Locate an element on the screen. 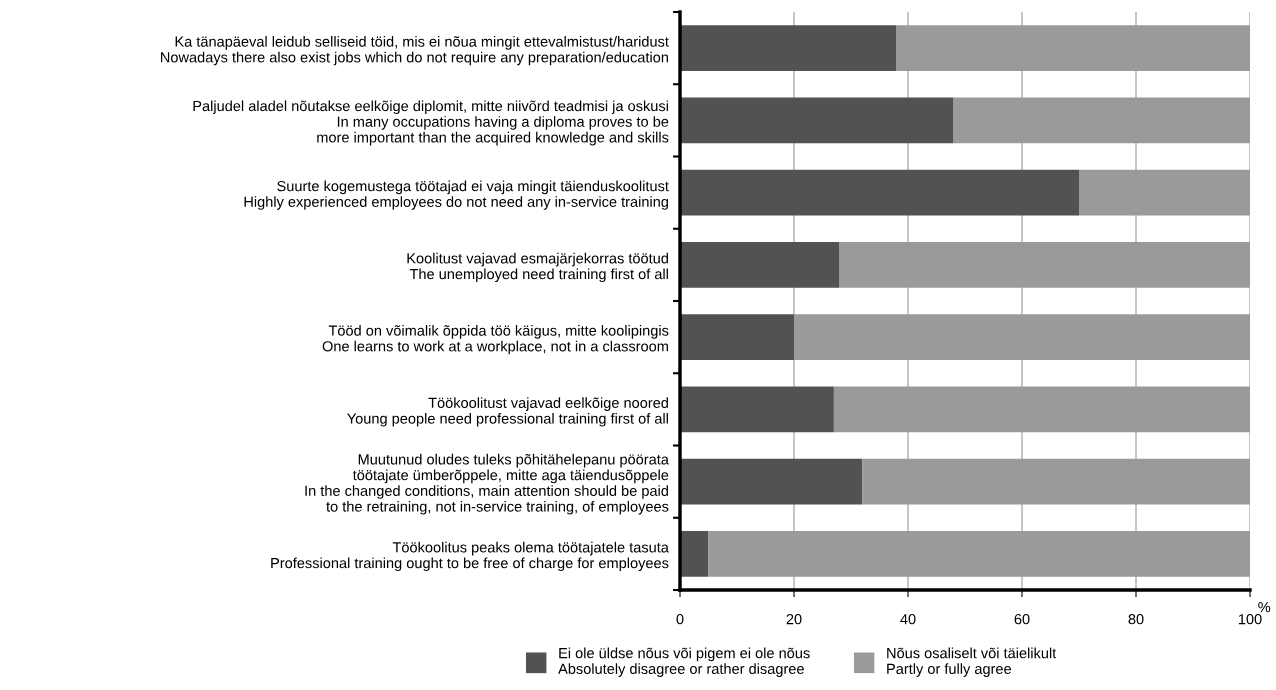  legend-label: Nõus osaliselt või täielikult Partly or fully agree is located at coordinates (972, 662).